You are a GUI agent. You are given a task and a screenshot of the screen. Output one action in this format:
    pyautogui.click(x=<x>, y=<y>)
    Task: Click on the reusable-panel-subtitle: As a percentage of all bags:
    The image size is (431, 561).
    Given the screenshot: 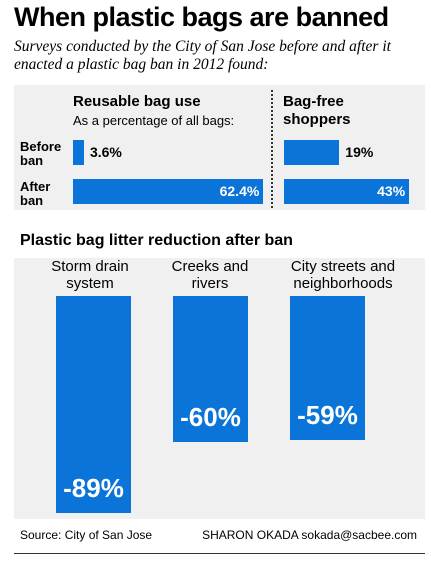 What is the action you would take?
    pyautogui.click(x=154, y=120)
    